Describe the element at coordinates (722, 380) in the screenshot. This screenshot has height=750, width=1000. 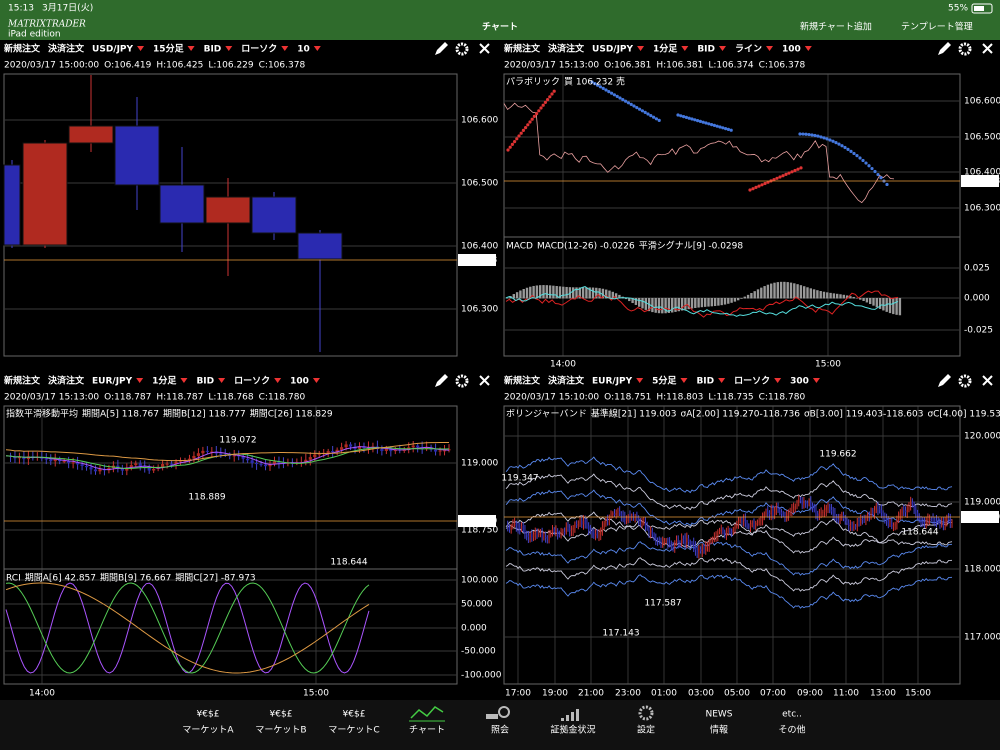
I see `dropdown-arrow` at that location.